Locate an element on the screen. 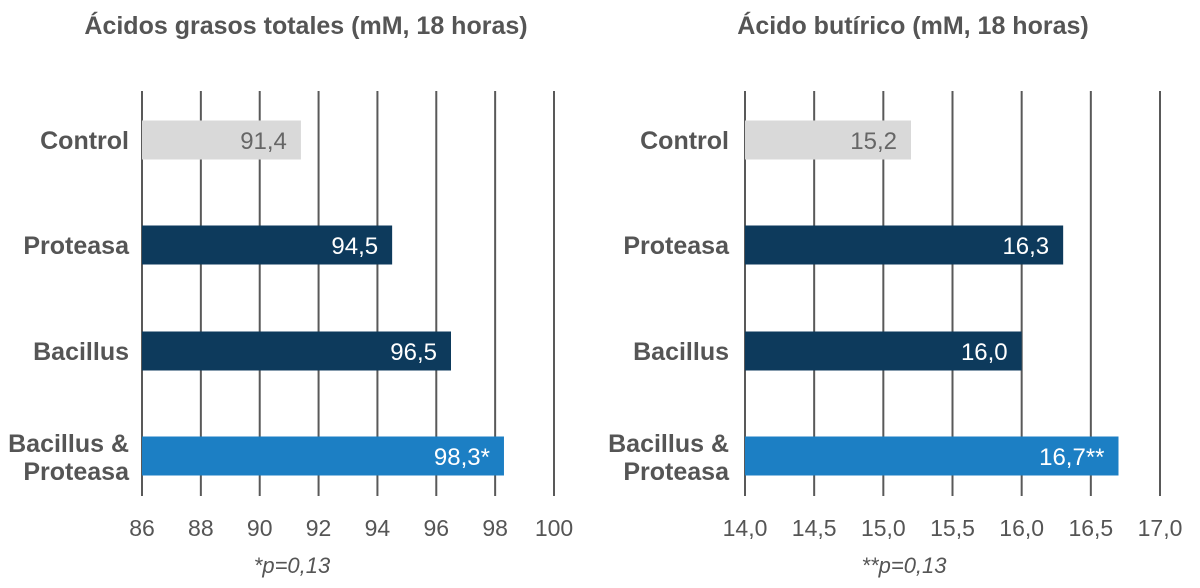 The height and width of the screenshot is (588, 1200). x-tick-label: 86 is located at coordinates (142, 528).